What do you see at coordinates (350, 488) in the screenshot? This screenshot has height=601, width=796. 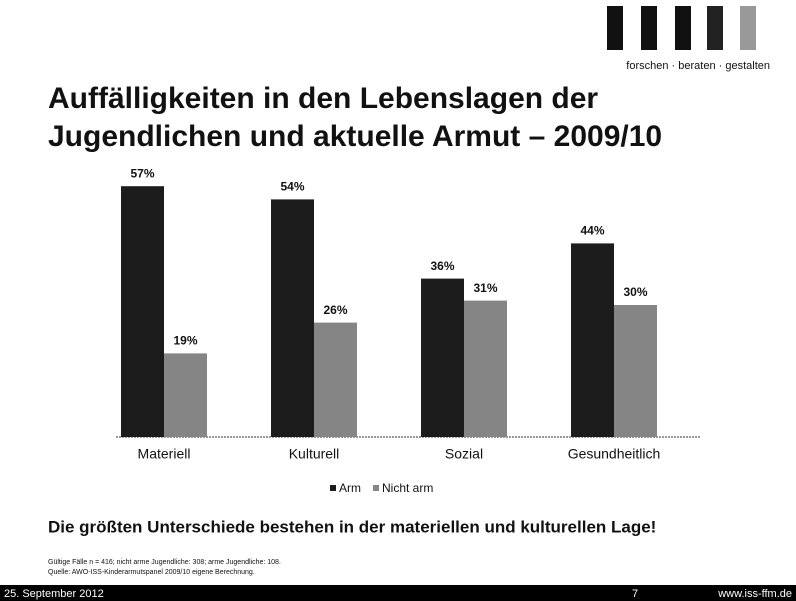 I see `legend-label: Arm` at bounding box center [350, 488].